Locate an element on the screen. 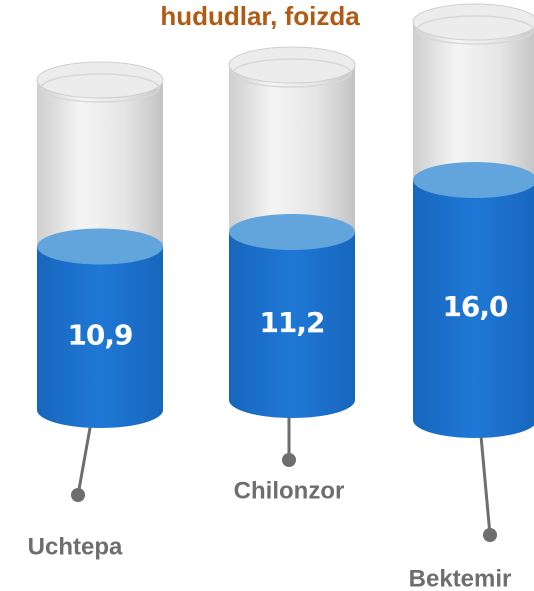 The height and width of the screenshot is (591, 534). category-label: Bektemir is located at coordinates (460, 578).